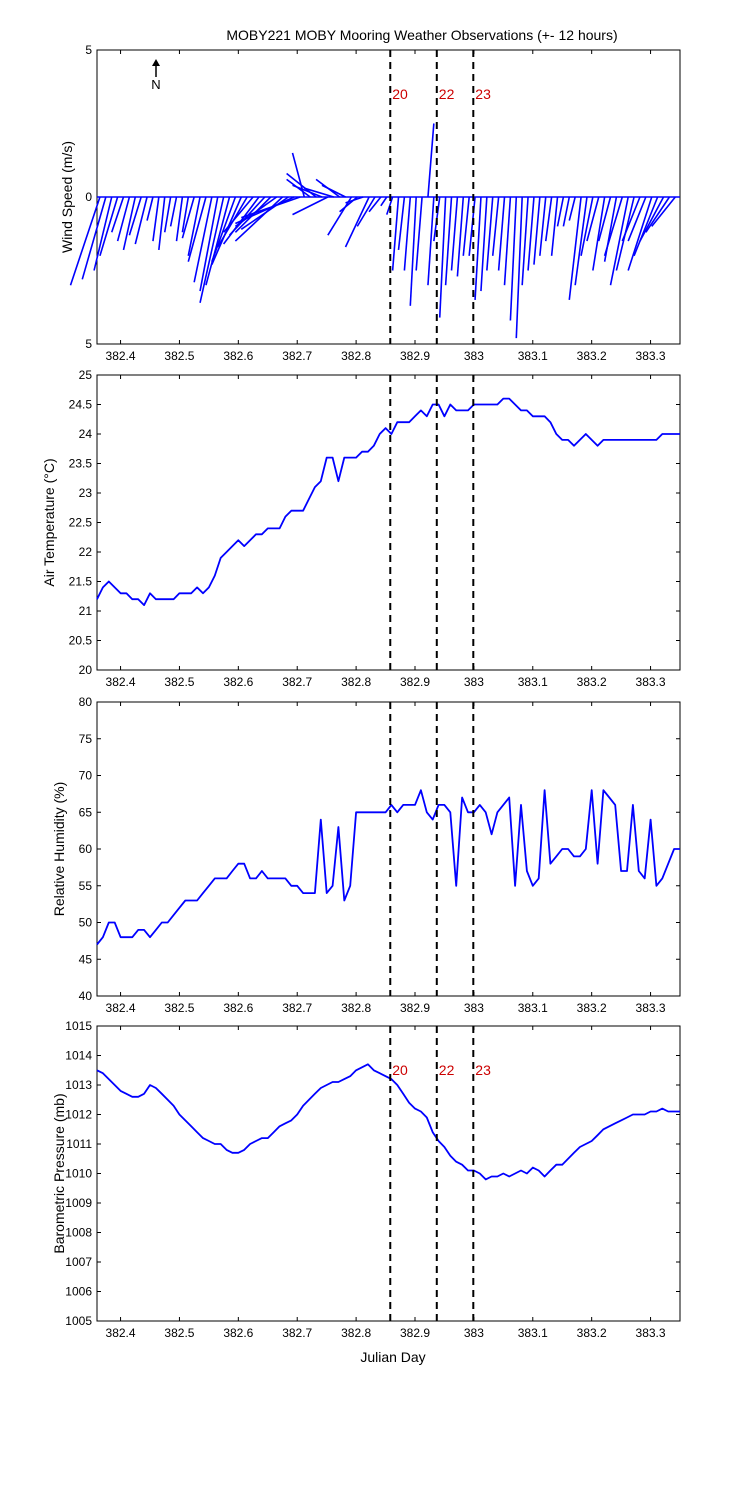  I want to click on y-tick-label: 1008, so click(78, 1233).